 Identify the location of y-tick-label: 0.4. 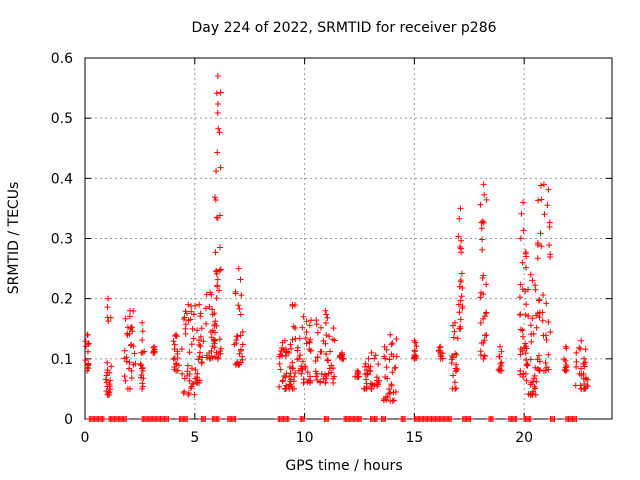
(62, 179).